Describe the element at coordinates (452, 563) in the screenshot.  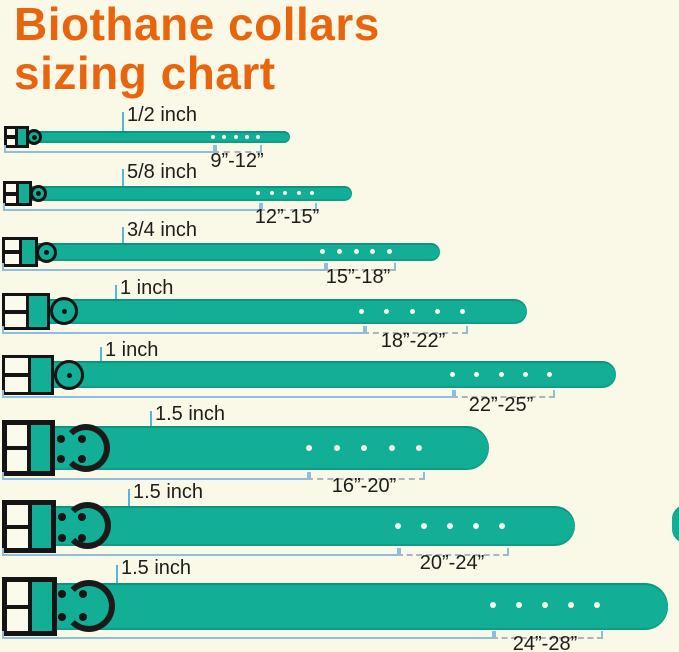
I see `size-range-label: 20”-24”` at that location.